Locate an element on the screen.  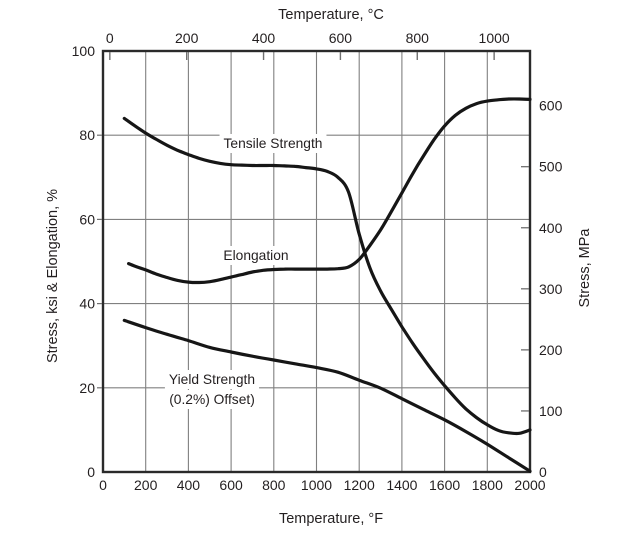
left-tick-label: 80 is located at coordinates (87, 135).